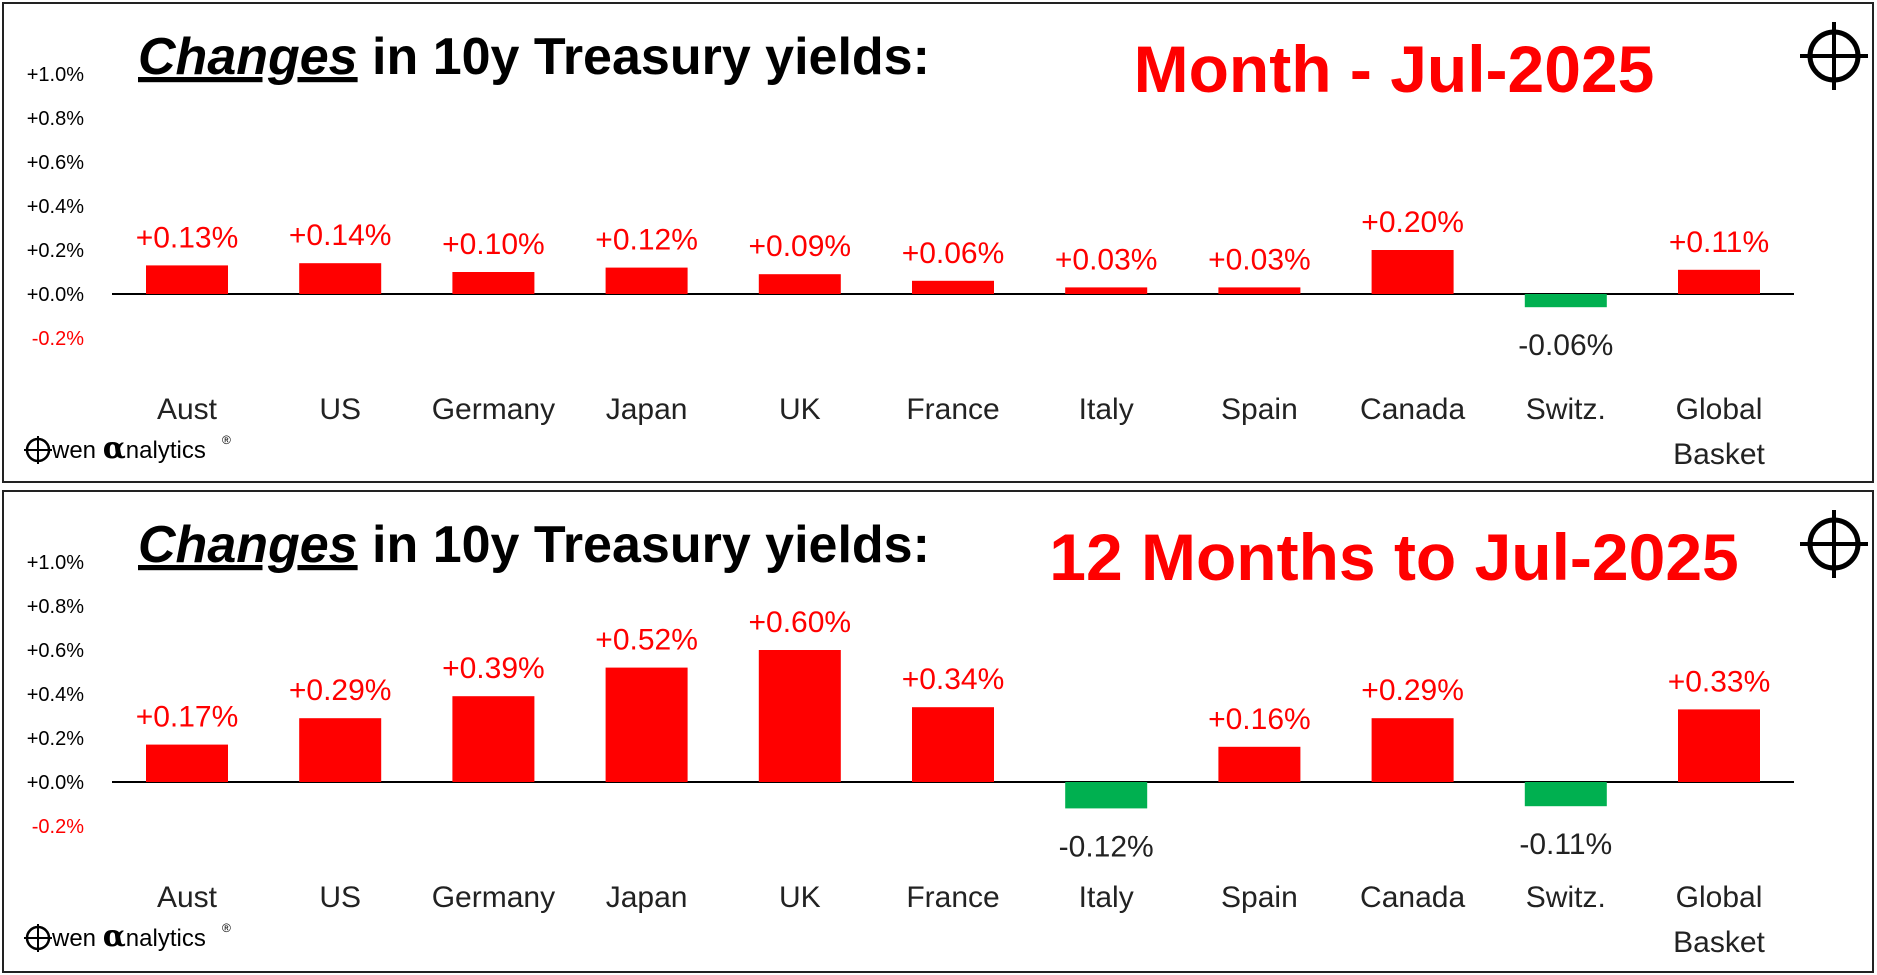  What do you see at coordinates (493, 244) in the screenshot?
I see `data-label: +0.10%` at bounding box center [493, 244].